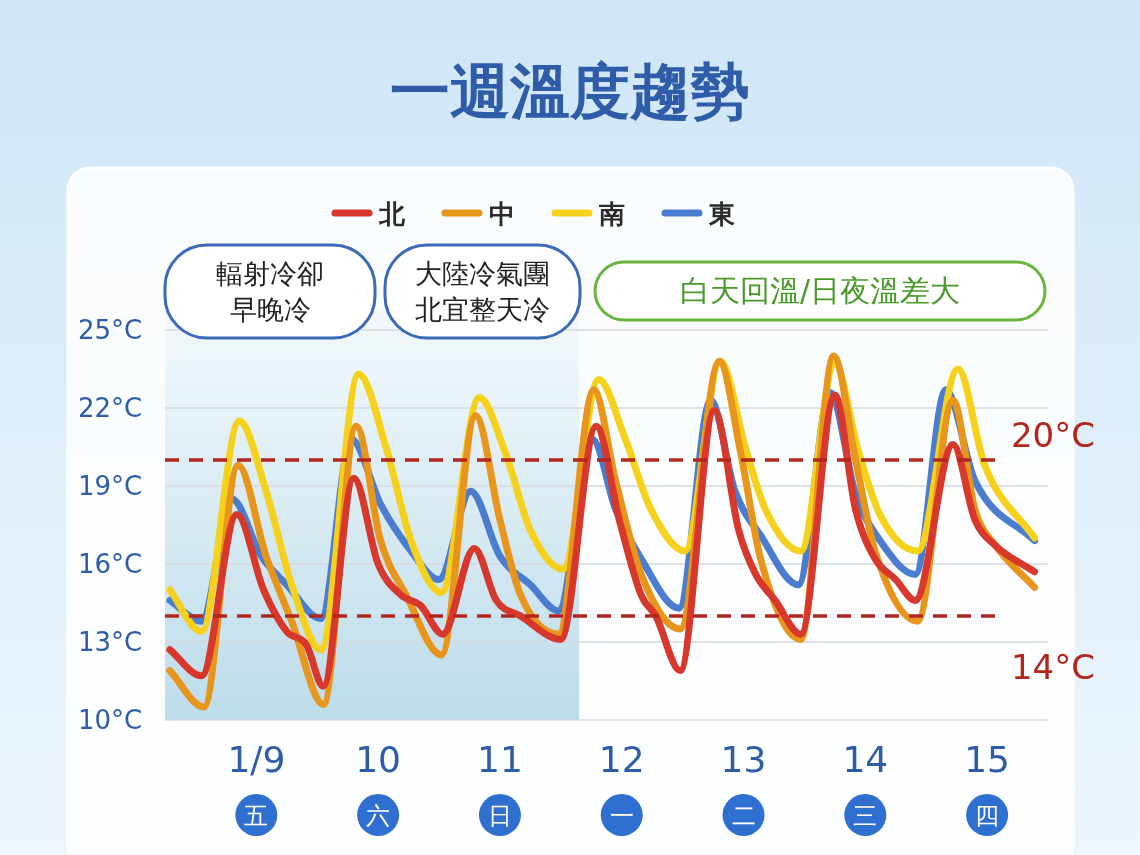 The height and width of the screenshot is (855, 1140). I want to click on text: 白天回溫/日夜溫差大, so click(820, 290).